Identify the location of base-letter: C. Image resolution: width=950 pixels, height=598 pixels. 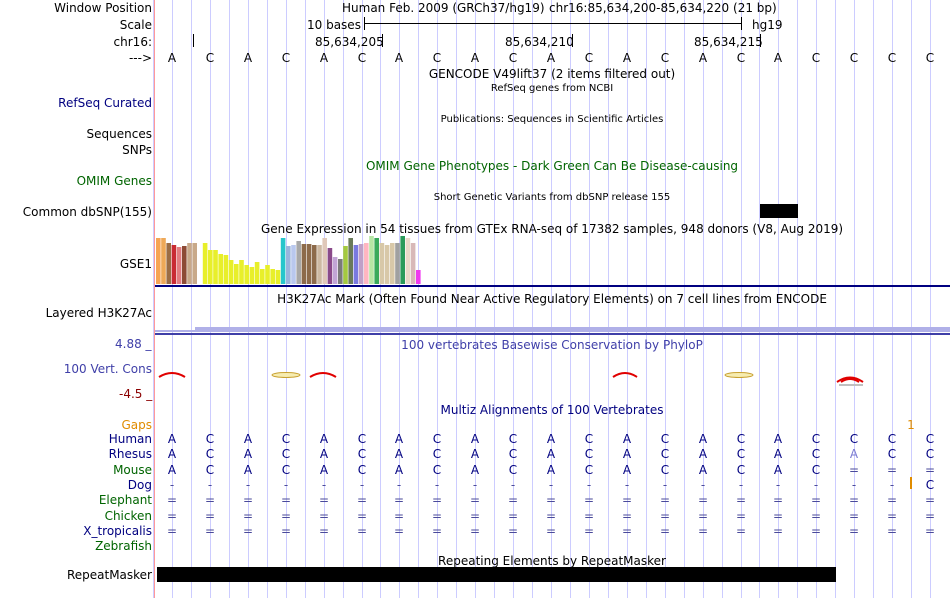
(362, 58).